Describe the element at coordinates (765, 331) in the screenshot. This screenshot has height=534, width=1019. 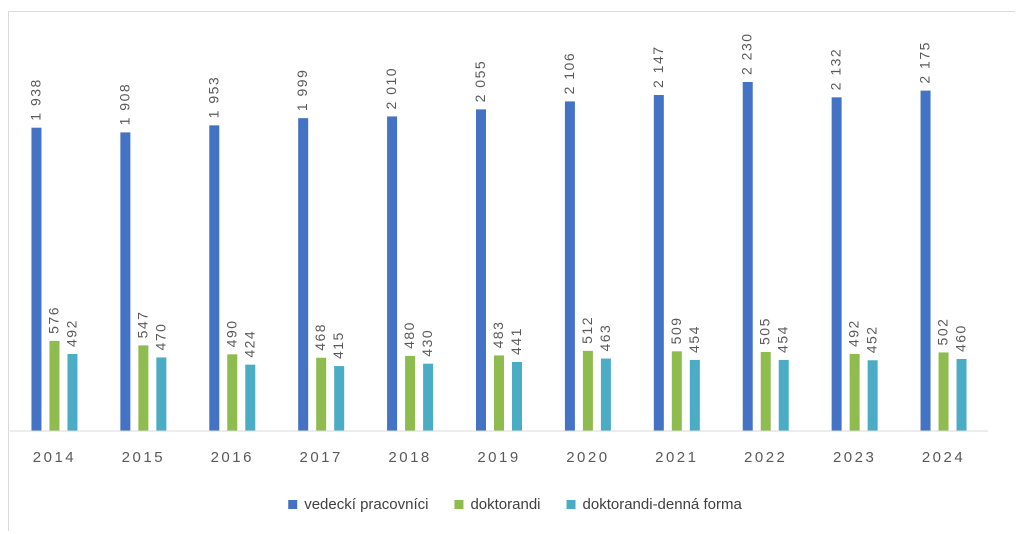
I see `data-label-doktorandi-2022: 505` at that location.